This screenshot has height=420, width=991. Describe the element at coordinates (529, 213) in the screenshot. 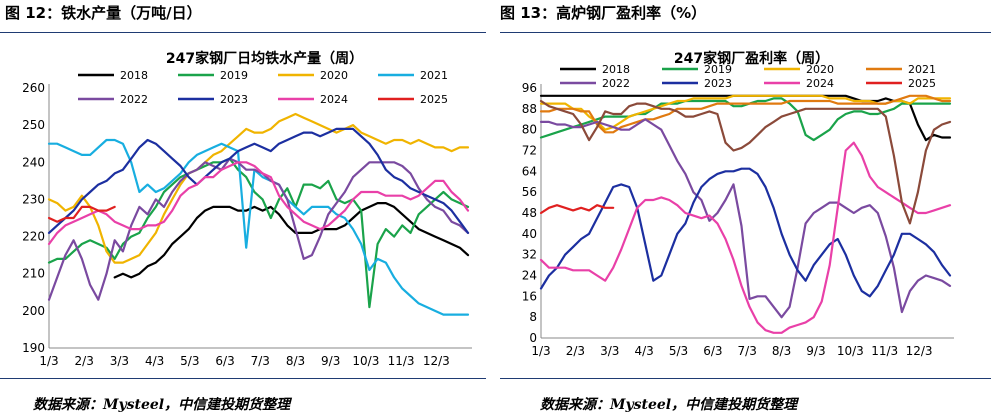

I see `profit-y-tick-label: 48` at that location.